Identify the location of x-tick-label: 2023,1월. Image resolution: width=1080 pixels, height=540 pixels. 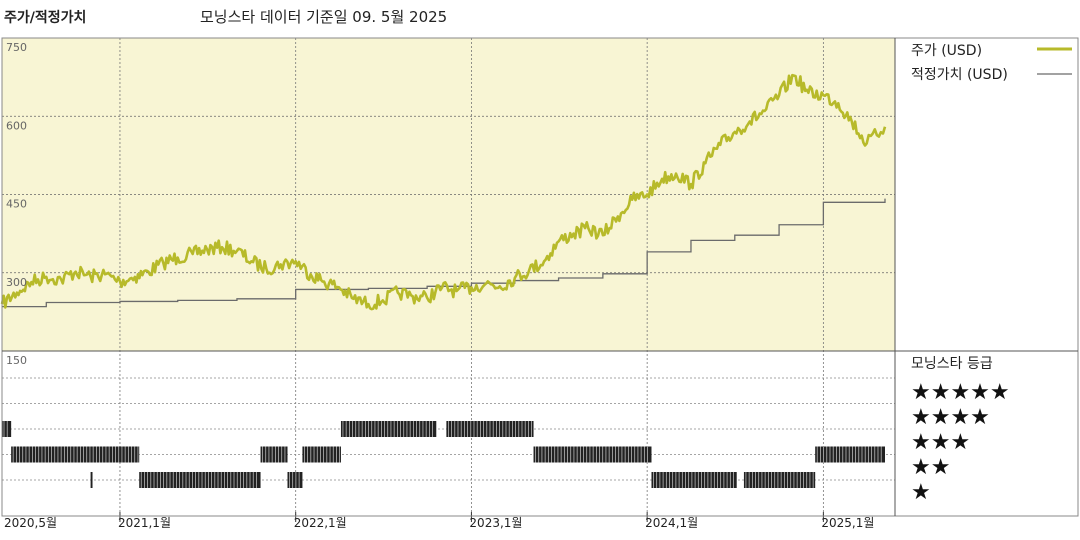
(495, 523).